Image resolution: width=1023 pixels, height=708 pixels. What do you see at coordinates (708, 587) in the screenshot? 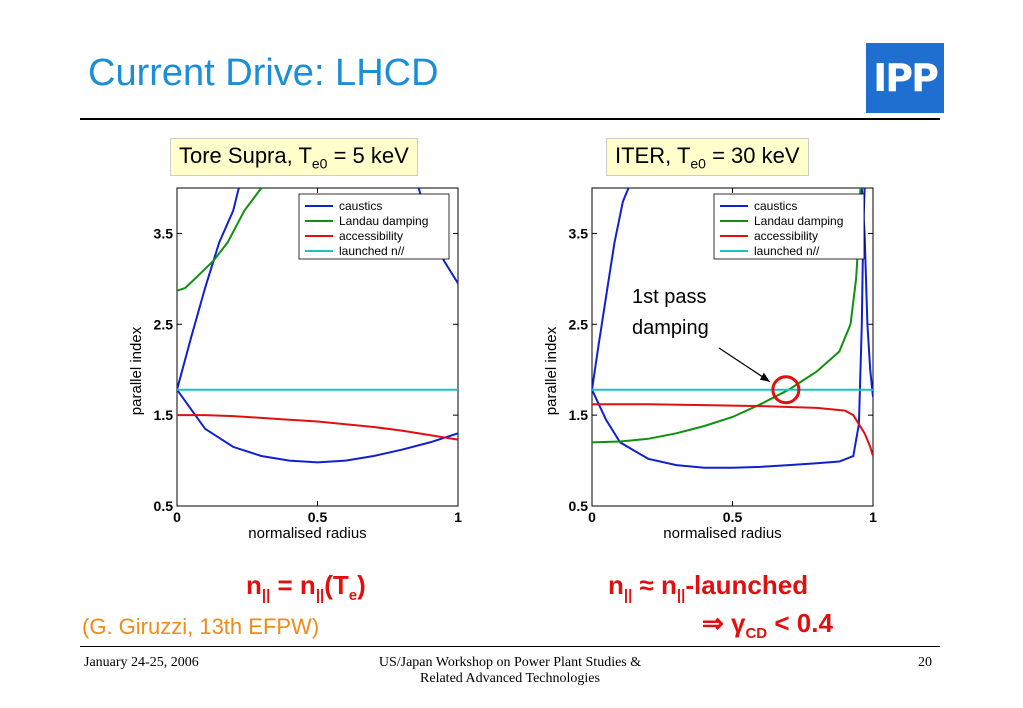
I see `right-formula-line1: n|| ≈ n||-launched` at bounding box center [708, 587].